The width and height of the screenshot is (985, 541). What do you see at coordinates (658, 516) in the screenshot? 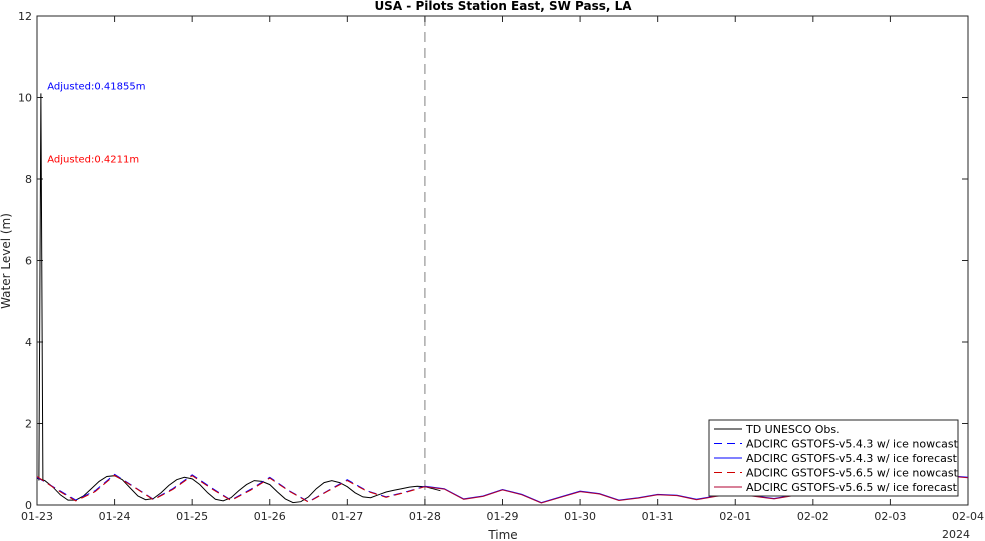
I see `x-tick-label: 01-31` at bounding box center [658, 516].